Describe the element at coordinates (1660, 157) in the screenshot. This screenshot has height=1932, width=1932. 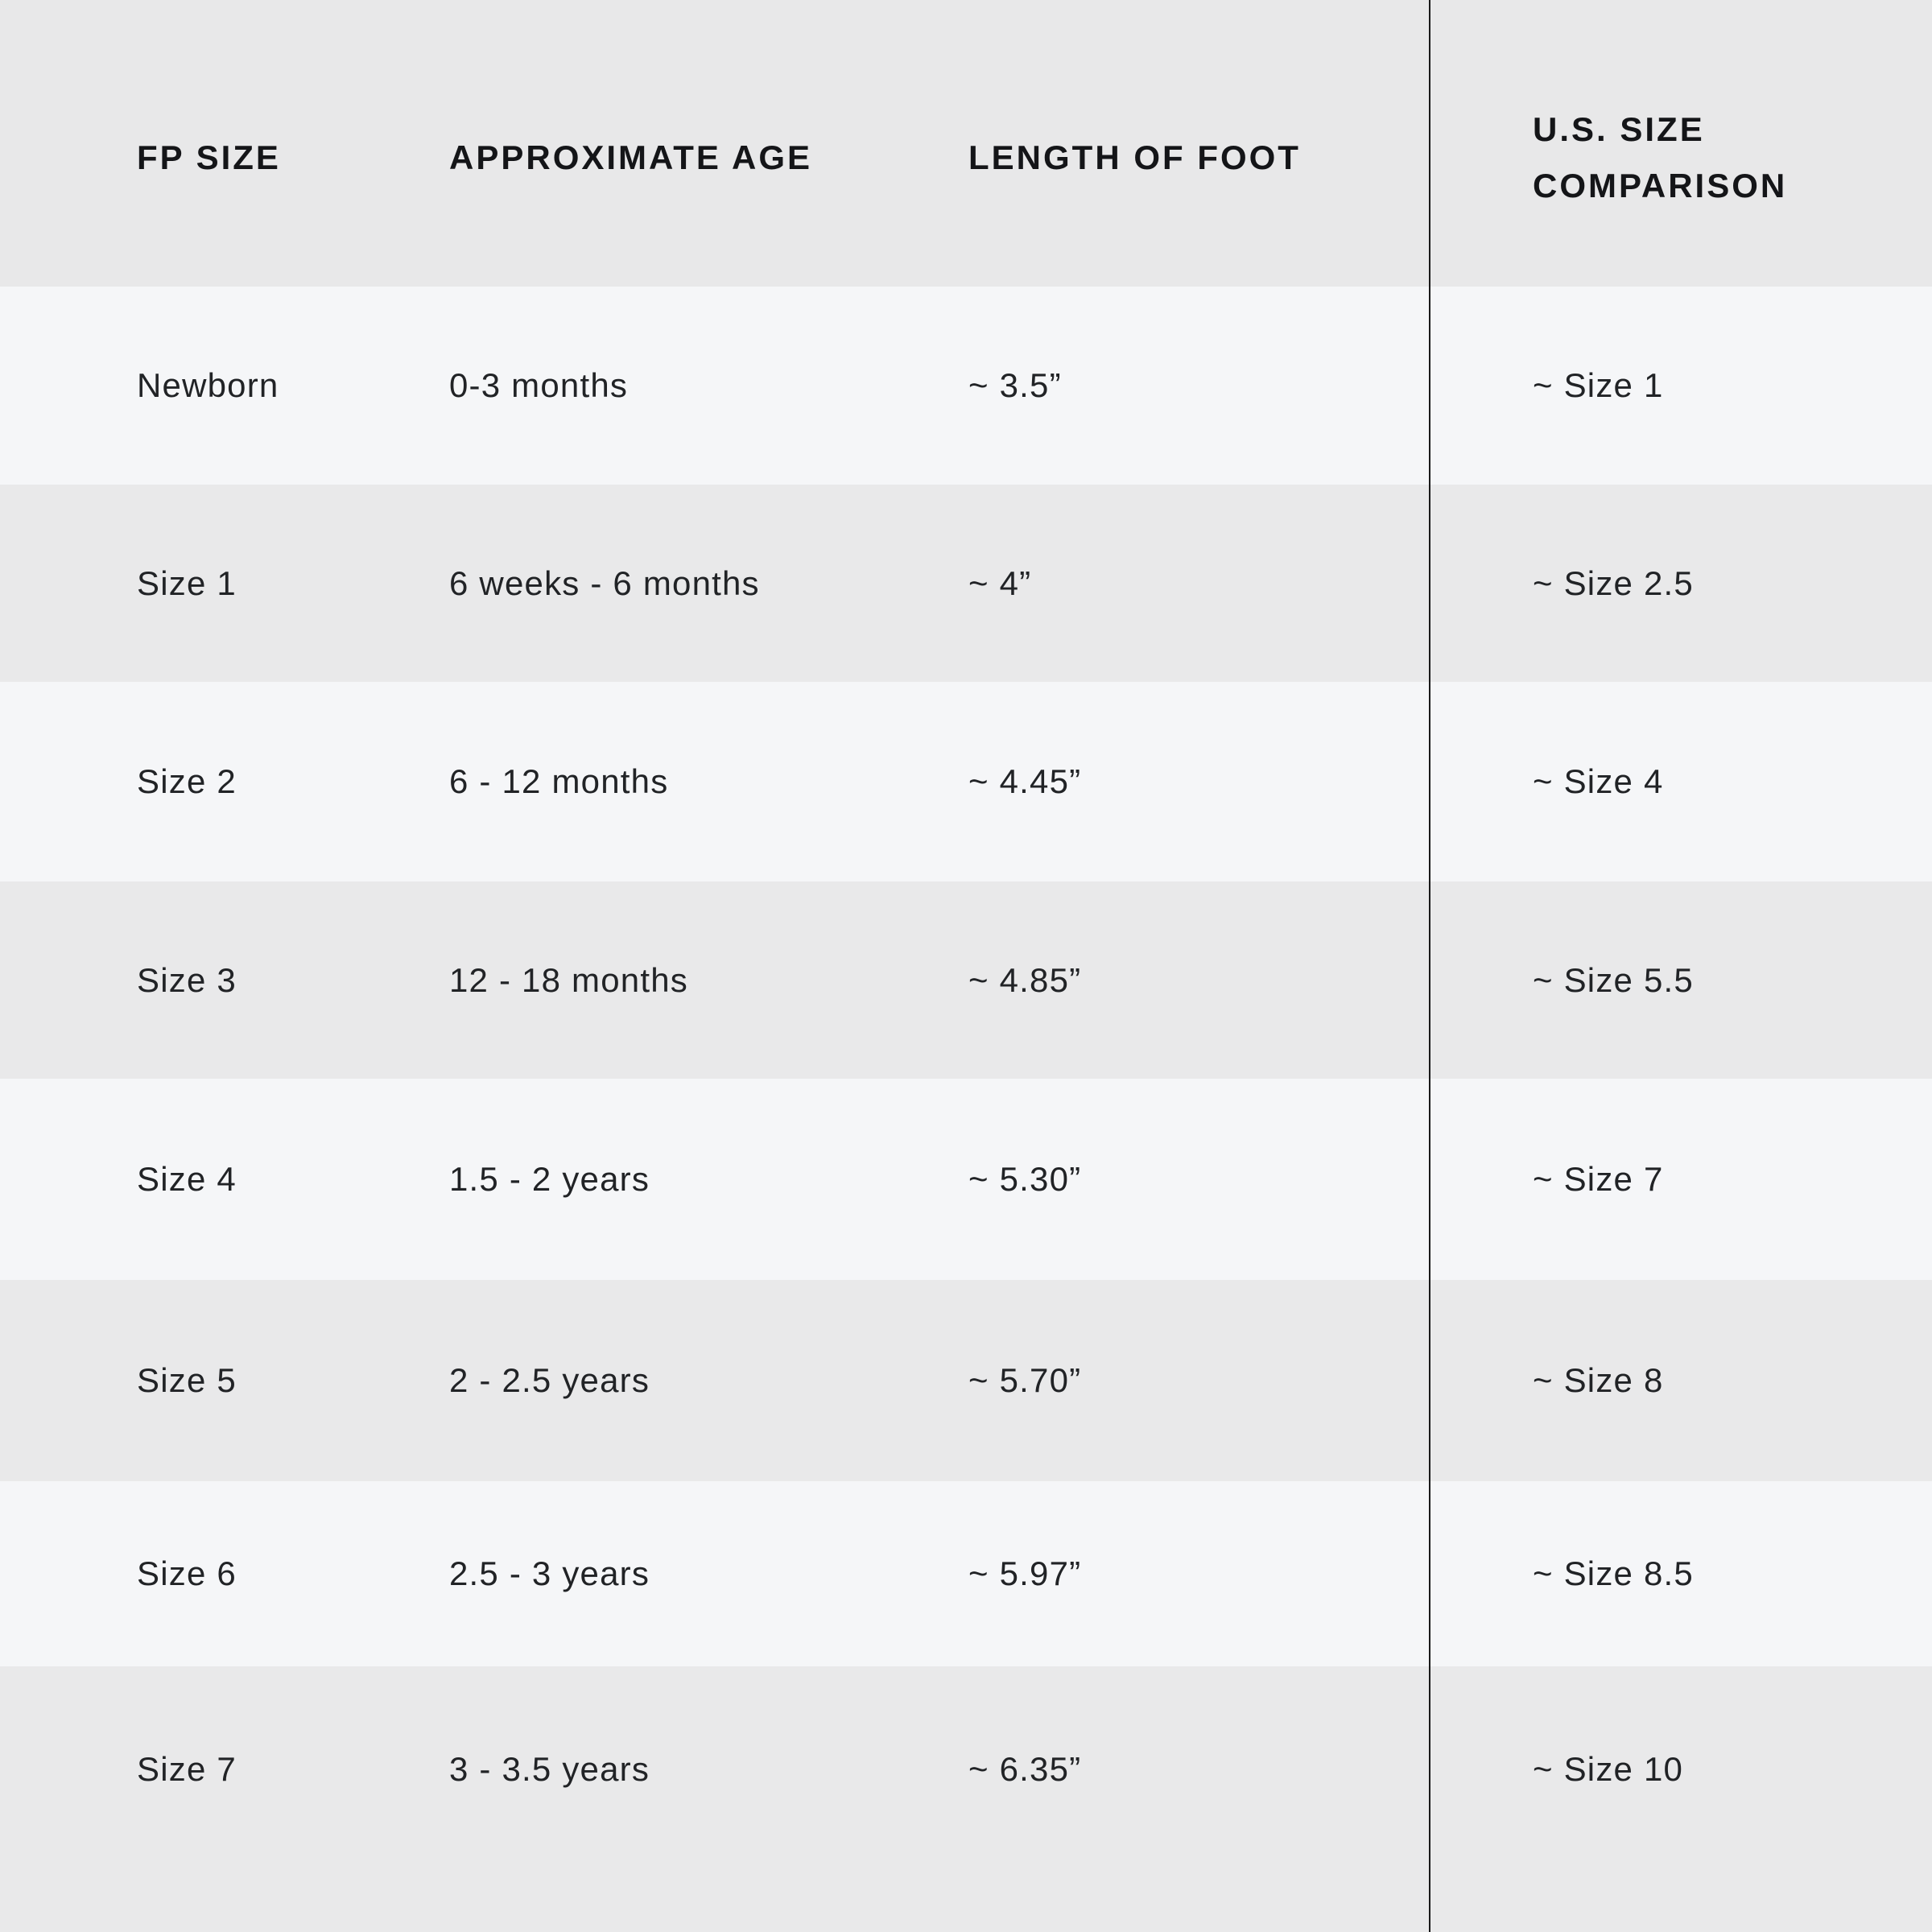
I see `column-header-us-size-comparison: U.S. SIZE COMPARISON` at that location.